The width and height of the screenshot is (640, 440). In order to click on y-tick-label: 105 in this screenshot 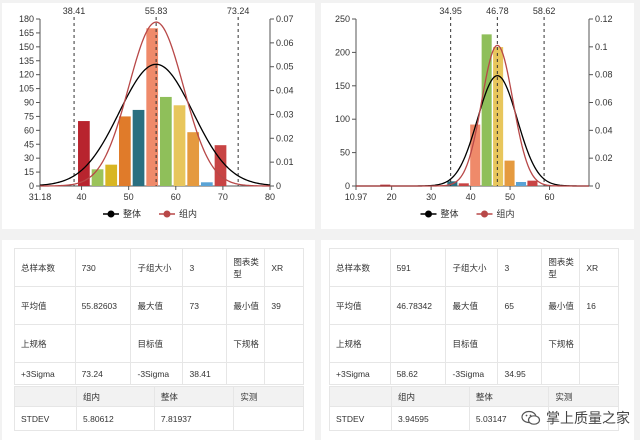, I will do `click(26, 89)`.